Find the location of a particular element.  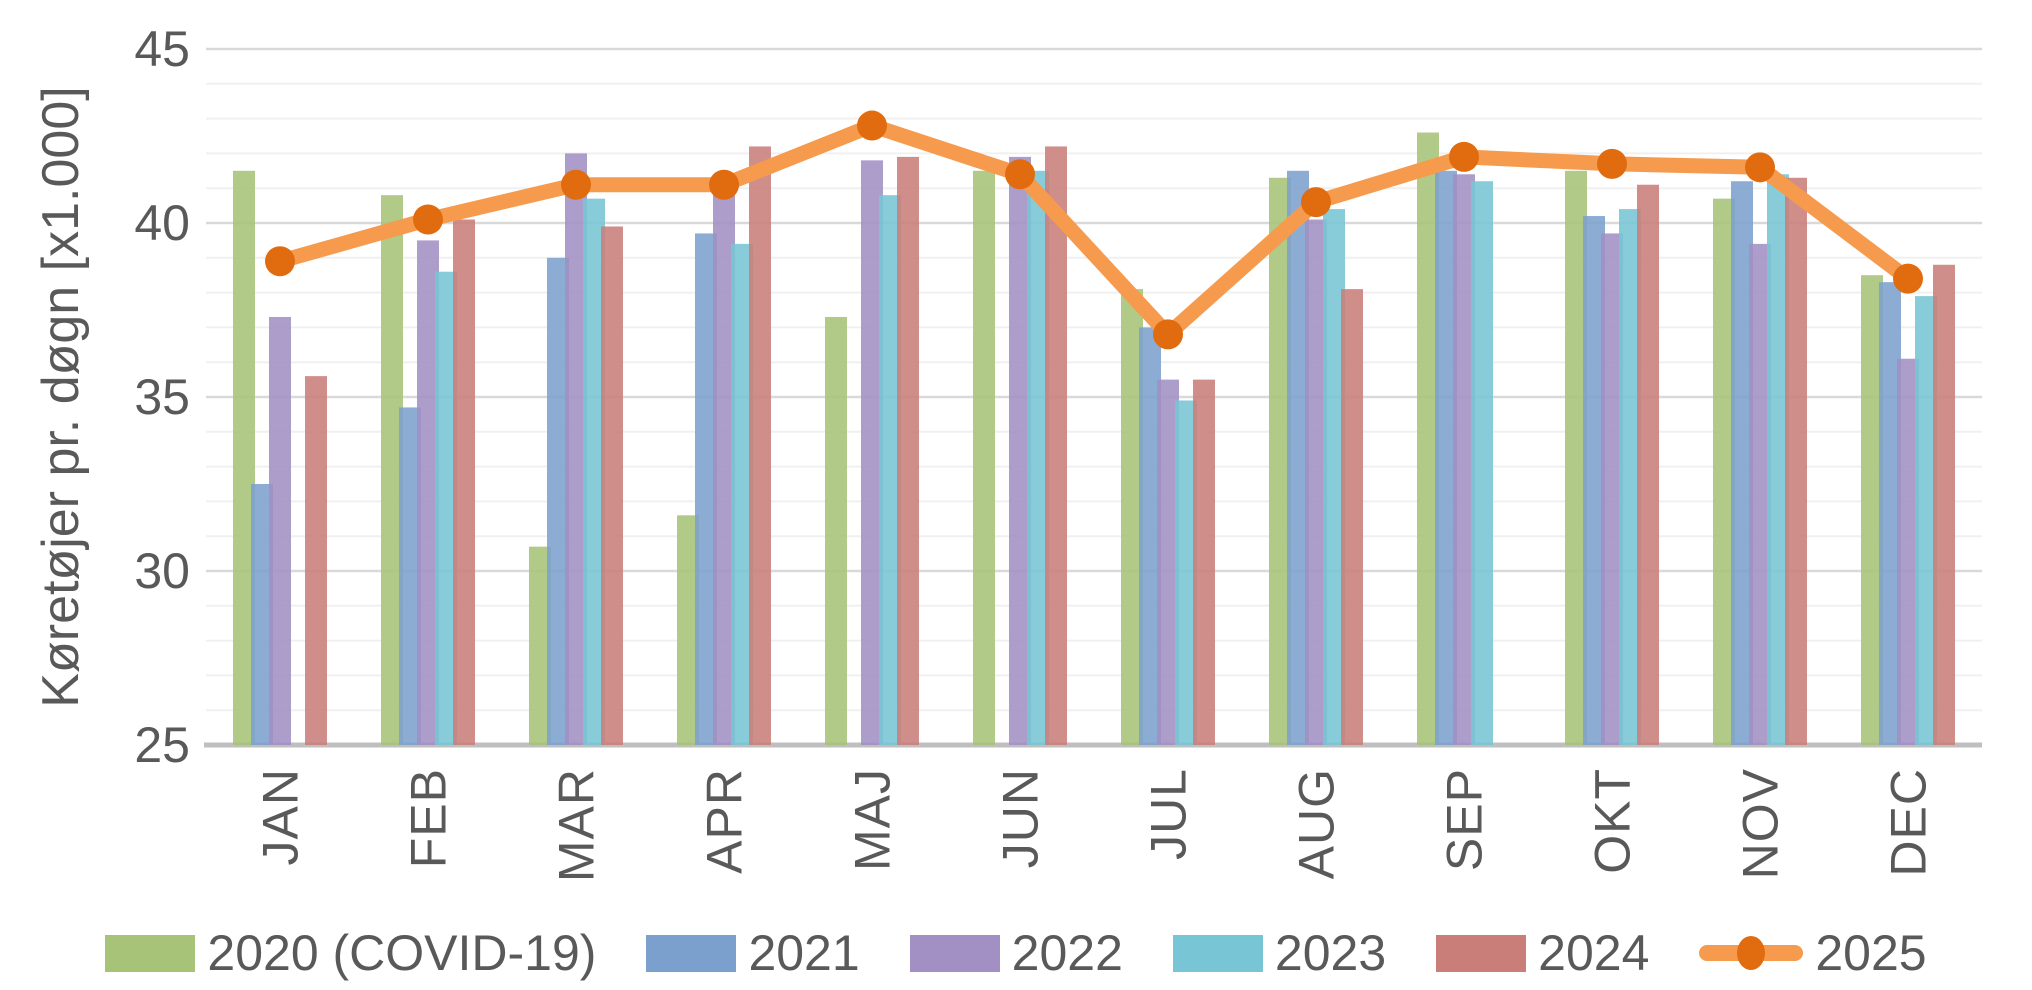

bar-2021-APR is located at coordinates (706, 489).